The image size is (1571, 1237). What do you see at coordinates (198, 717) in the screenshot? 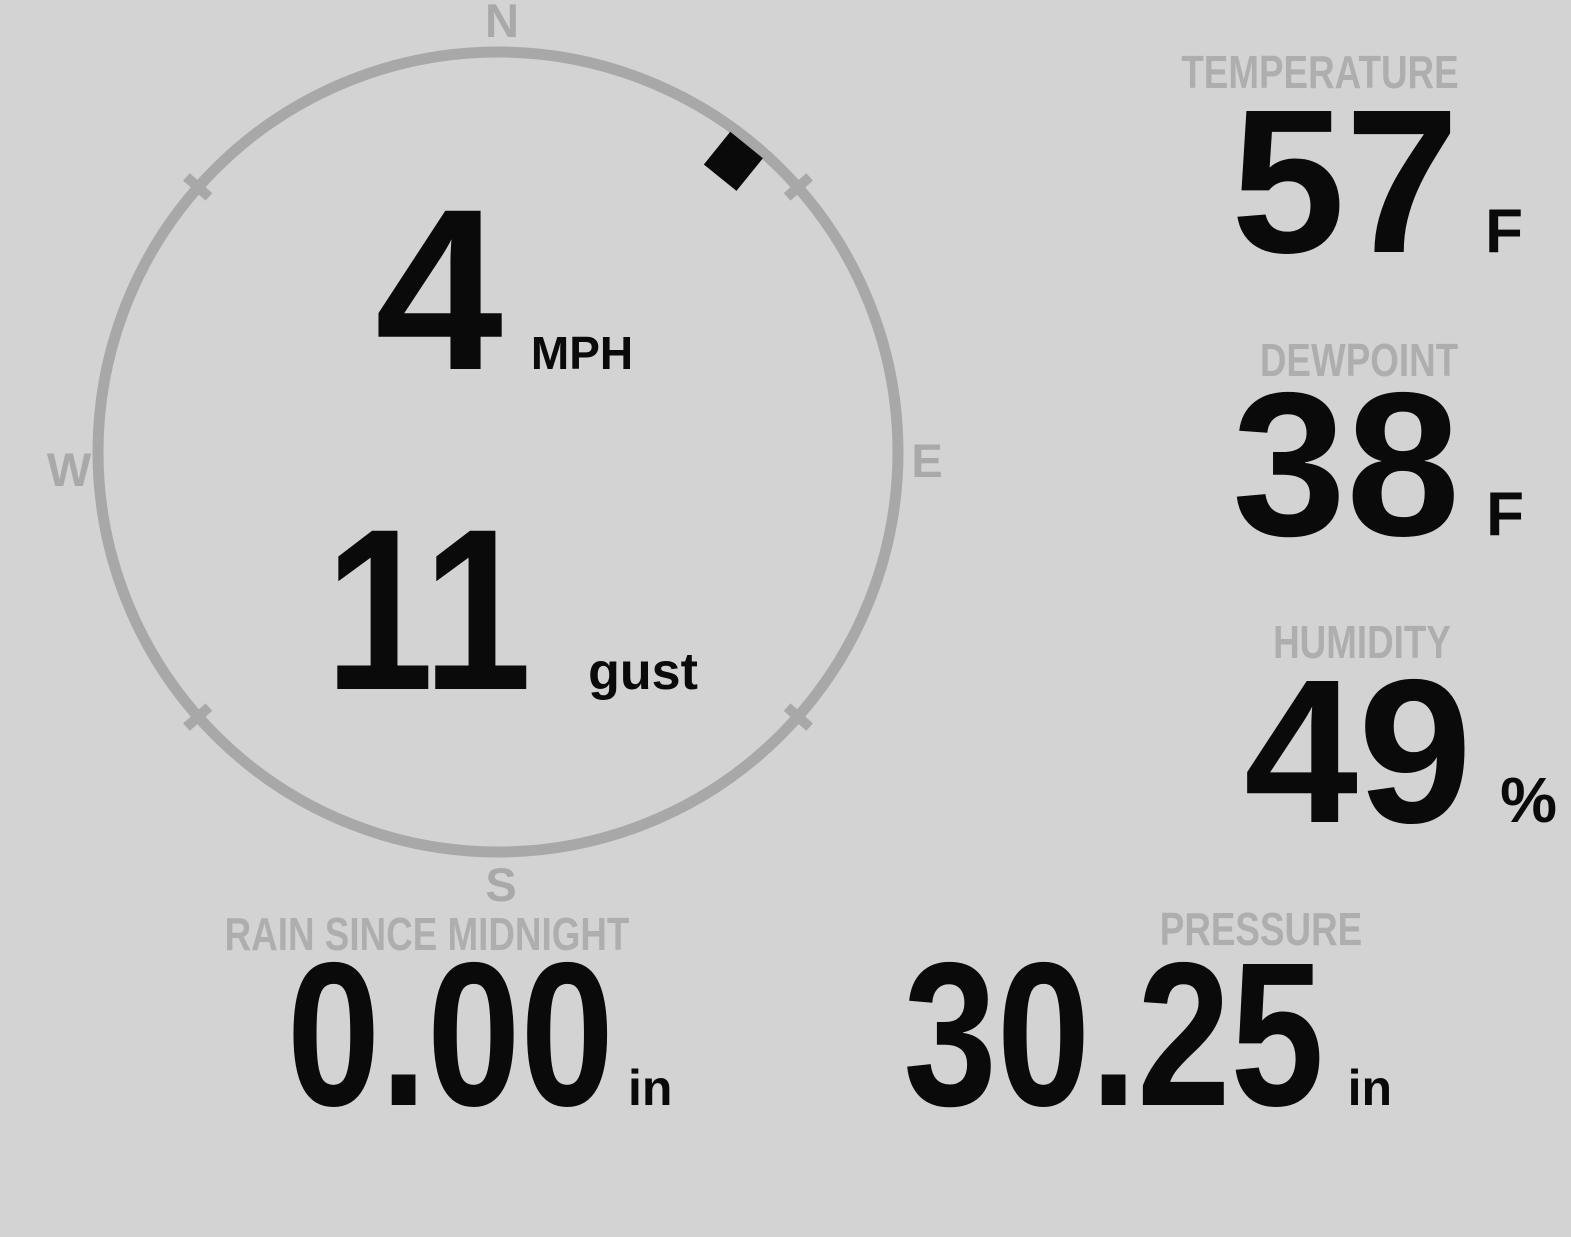
I see `compass-tick-sw` at bounding box center [198, 717].